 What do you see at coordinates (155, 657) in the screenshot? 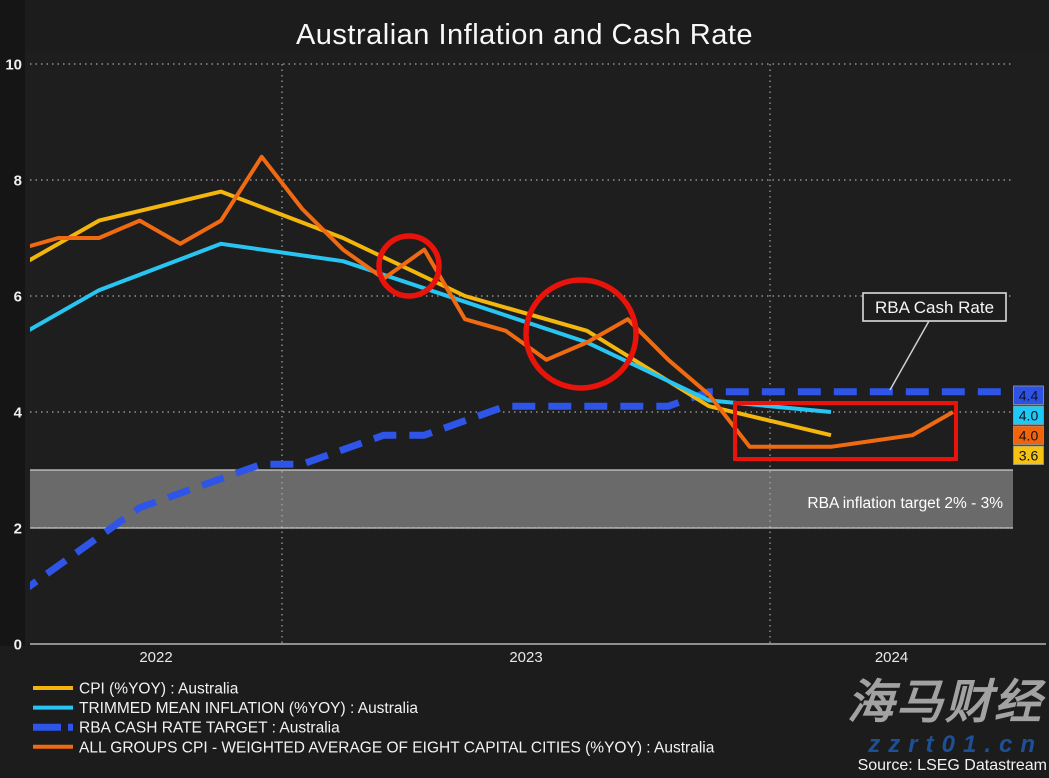
I see `x-tick-label: 2022` at bounding box center [155, 657].